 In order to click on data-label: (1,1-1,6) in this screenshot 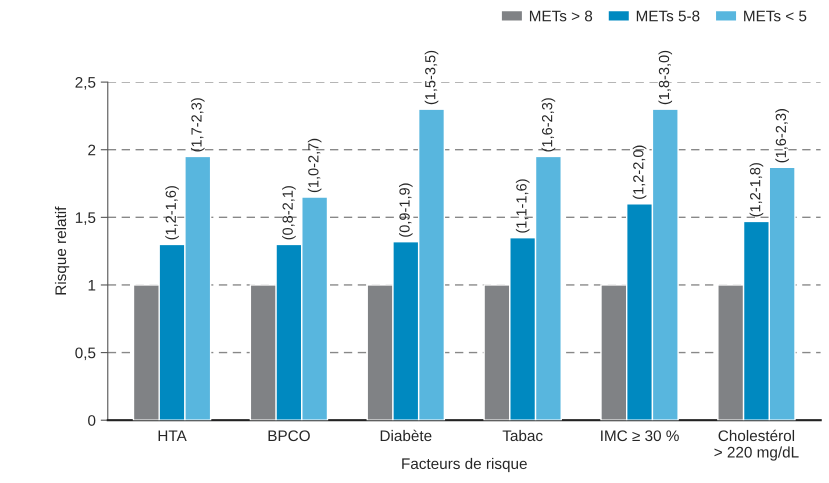, I will do `click(523, 206)`.